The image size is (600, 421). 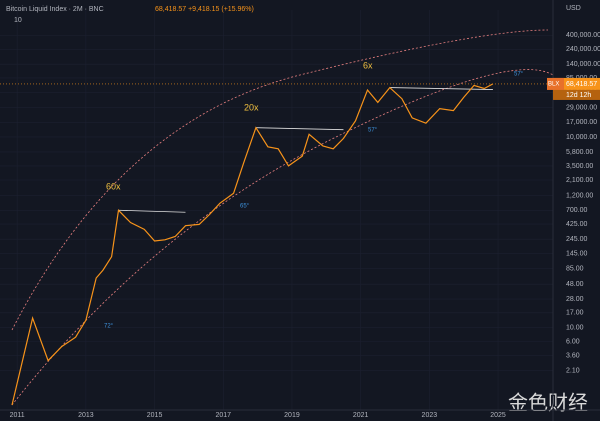 I want to click on y-tick-label: 240,000.00, so click(x=583, y=49).